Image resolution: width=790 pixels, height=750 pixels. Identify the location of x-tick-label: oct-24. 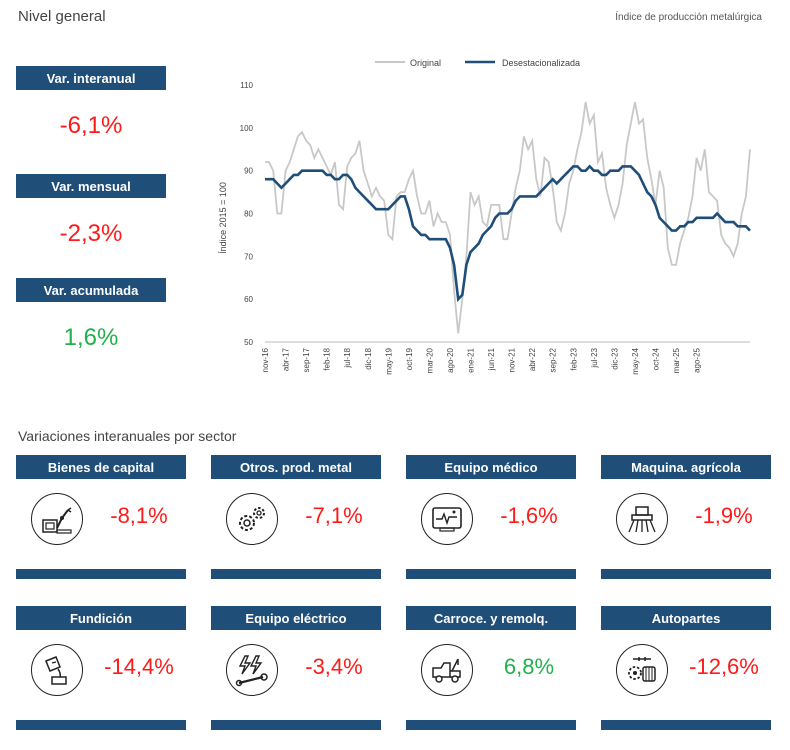
(655, 358).